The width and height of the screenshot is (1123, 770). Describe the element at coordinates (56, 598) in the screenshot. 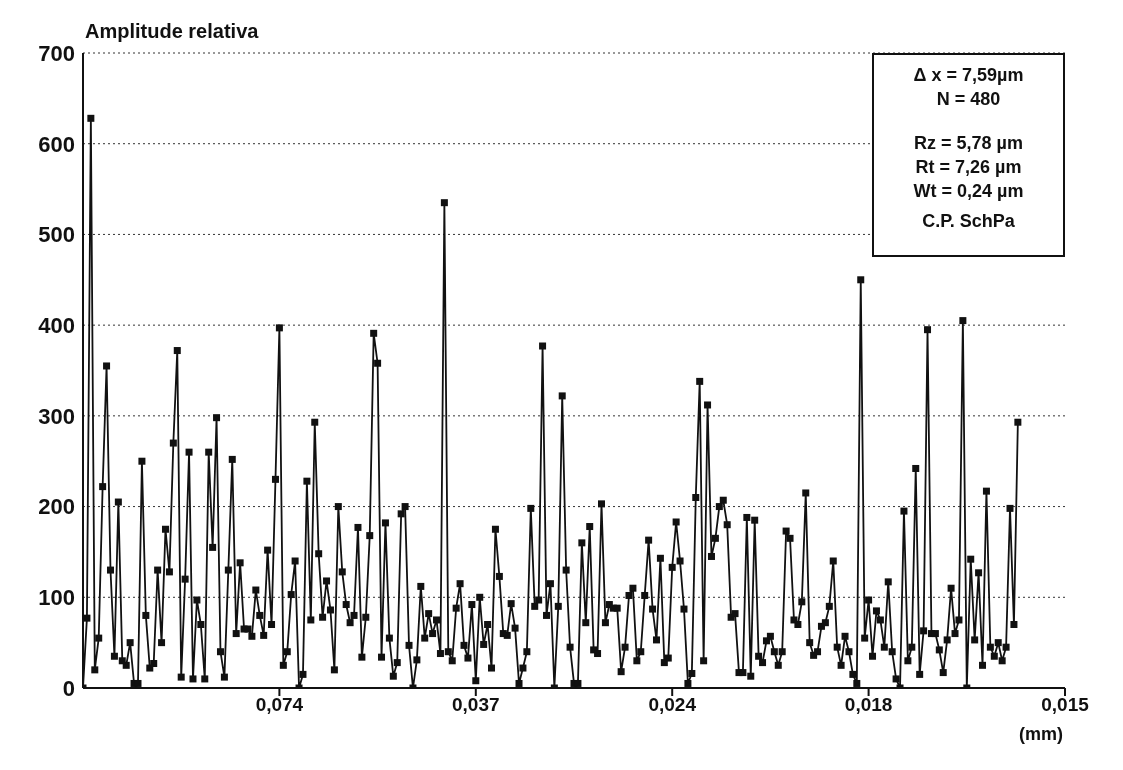

I see `y-tick-label: 100` at that location.